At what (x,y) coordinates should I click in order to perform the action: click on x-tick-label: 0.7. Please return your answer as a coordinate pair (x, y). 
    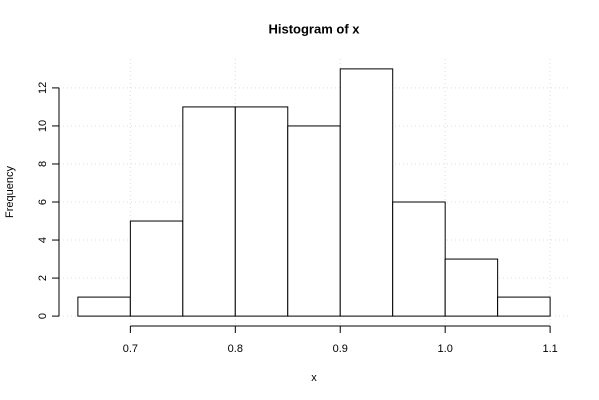
    Looking at the image, I should click on (130, 349).